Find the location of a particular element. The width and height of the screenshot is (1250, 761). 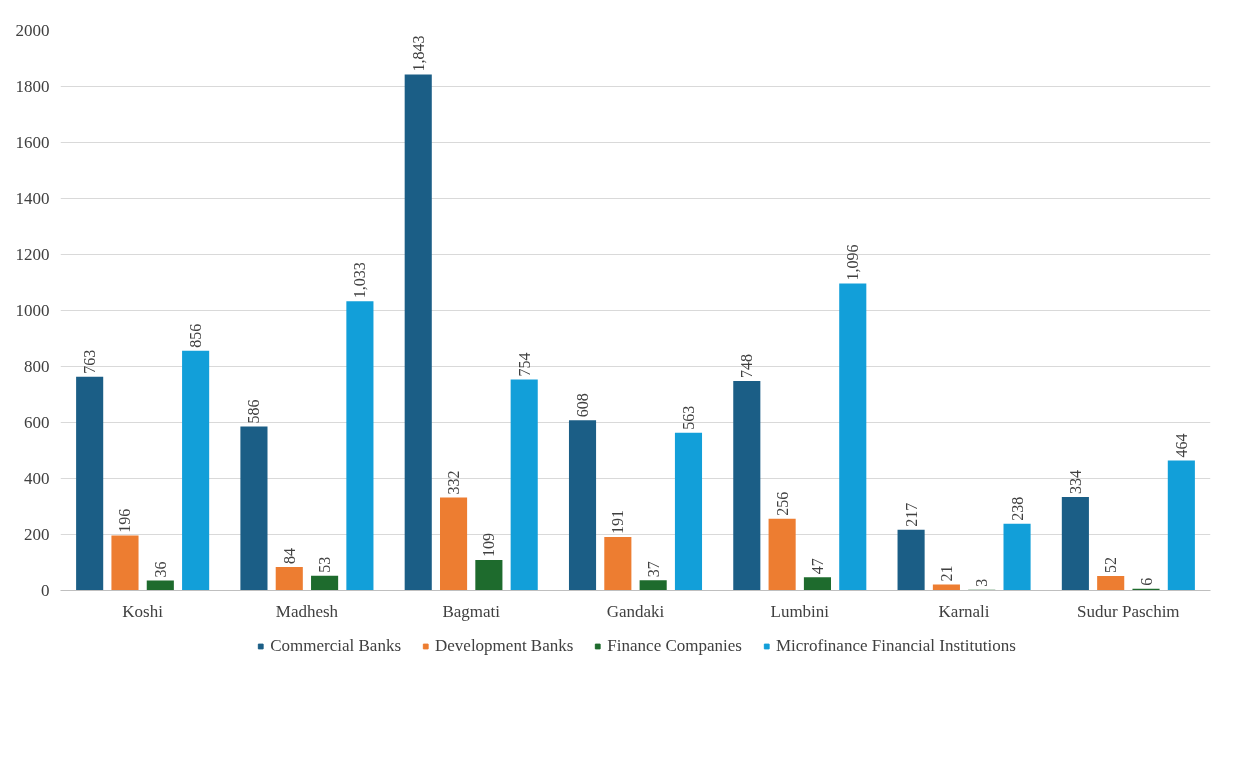

x-tick-label: Madhesh is located at coordinates (307, 611).